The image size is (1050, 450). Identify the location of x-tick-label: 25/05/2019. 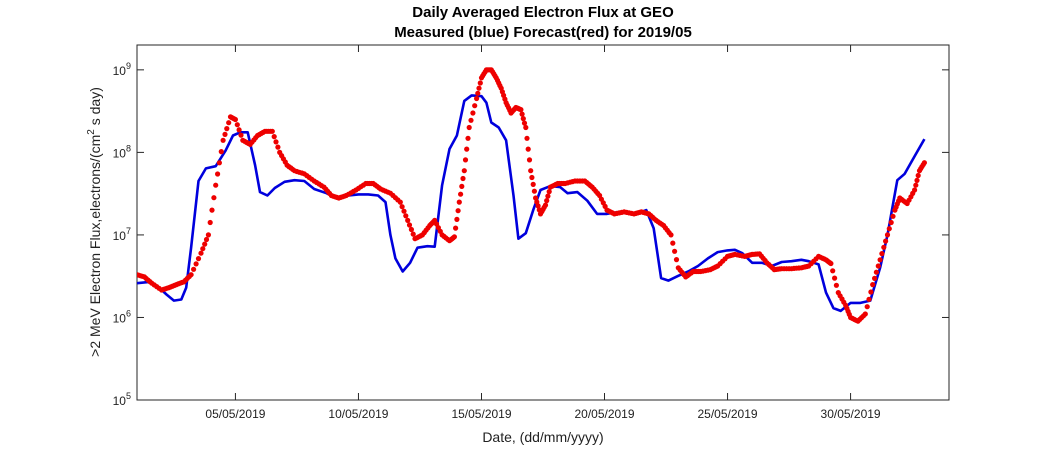
(728, 414).